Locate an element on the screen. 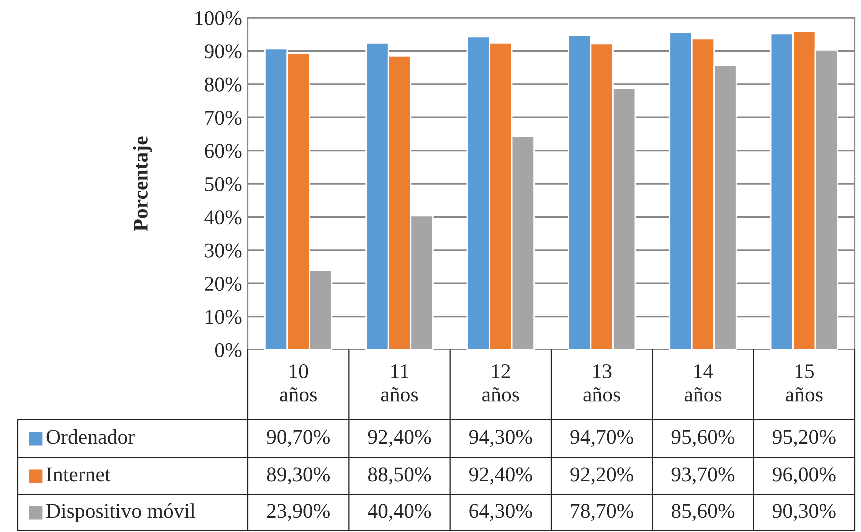 The image size is (861, 532). y-tick-label: 30% is located at coordinates (223, 251).